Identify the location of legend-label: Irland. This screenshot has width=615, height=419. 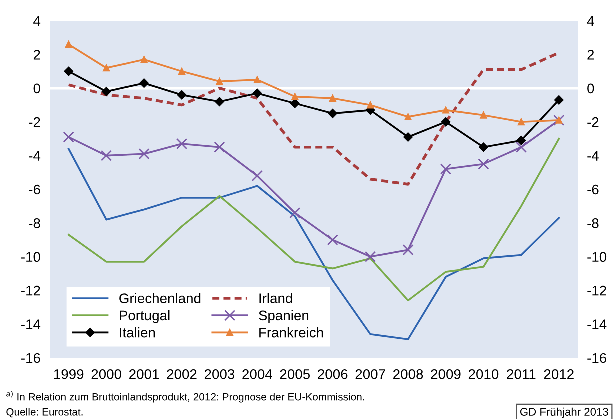
(276, 298).